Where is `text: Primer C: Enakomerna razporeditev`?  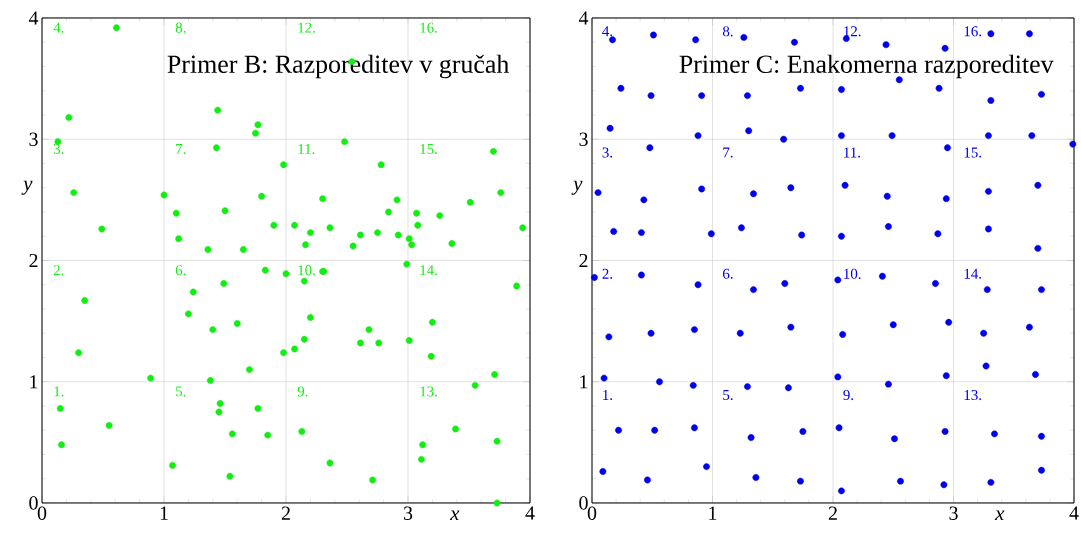
text: Primer C: Enakomerna razporeditev is located at coordinates (866, 66).